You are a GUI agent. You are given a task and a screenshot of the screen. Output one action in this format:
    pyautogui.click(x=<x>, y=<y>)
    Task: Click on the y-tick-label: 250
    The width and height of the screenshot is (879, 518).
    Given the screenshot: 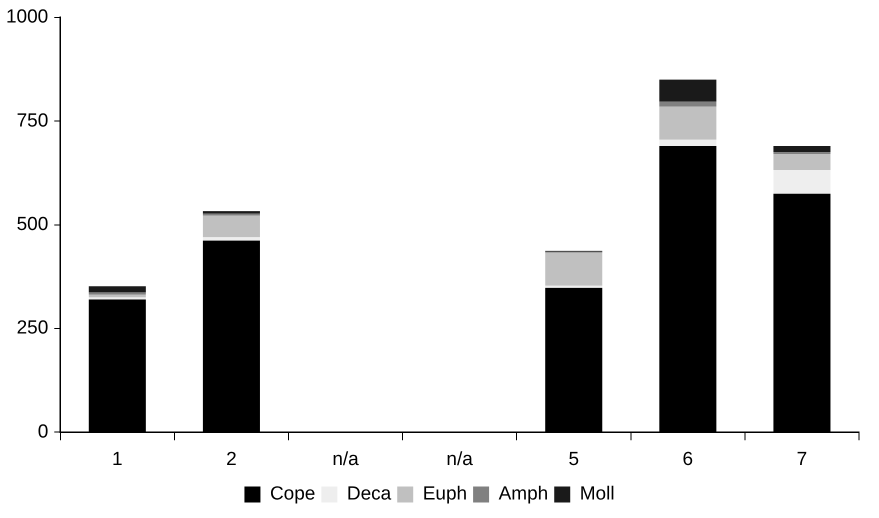 What is the action you would take?
    pyautogui.click(x=32, y=328)
    